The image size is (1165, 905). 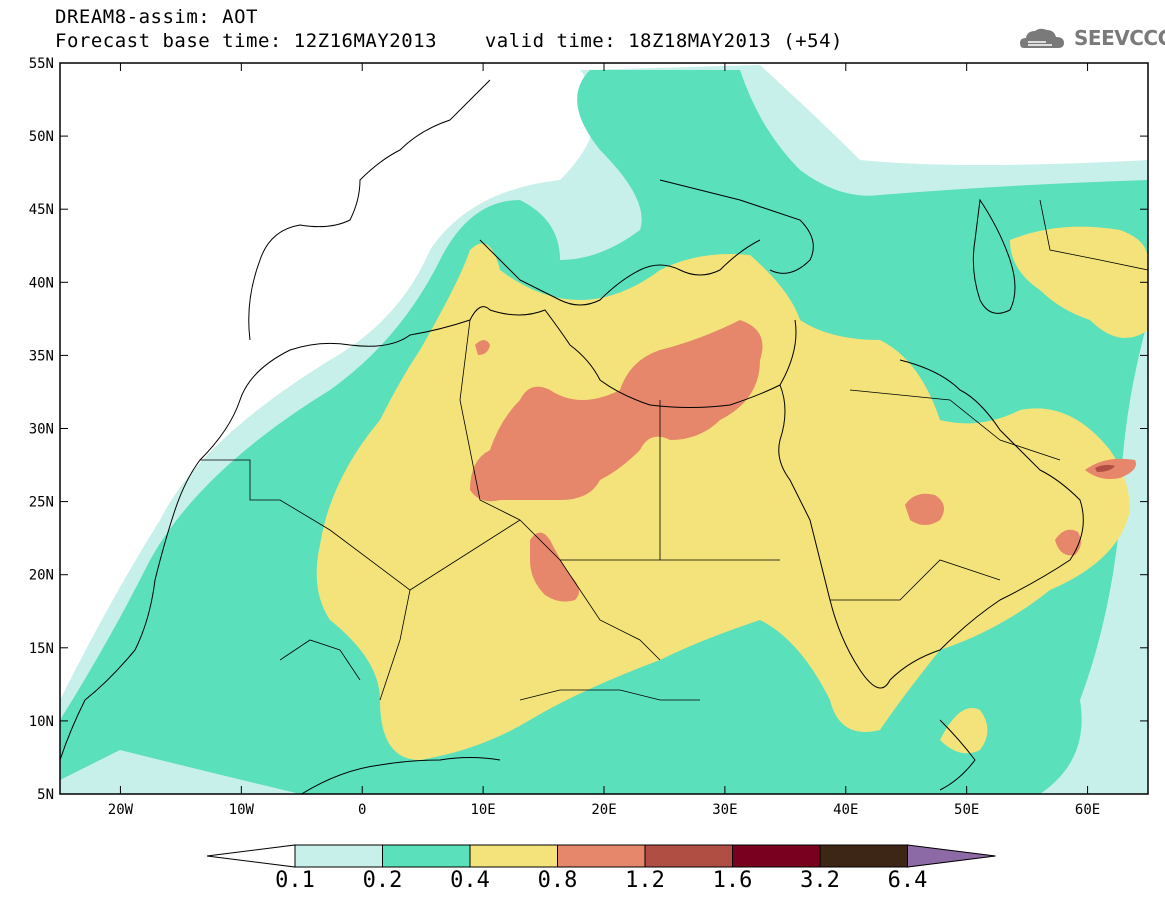 I want to click on aot-shade-0.8-oman, so click(x=1068, y=542).